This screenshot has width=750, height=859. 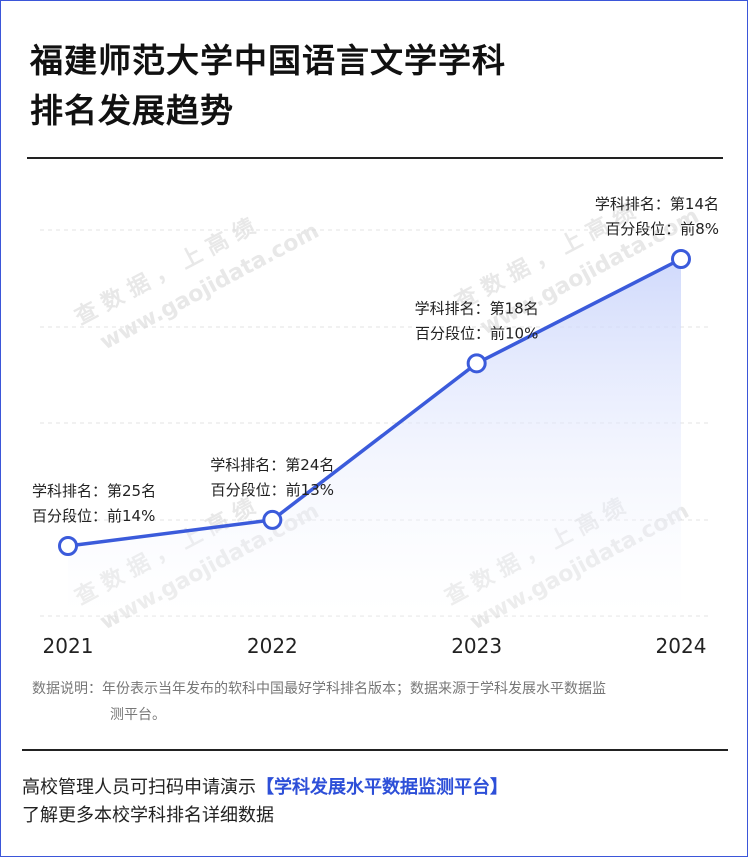 I want to click on cta-line-1: 高校管理人员可扫码申请演示【学科发展水平数据监测平台】, so click(x=372, y=788).